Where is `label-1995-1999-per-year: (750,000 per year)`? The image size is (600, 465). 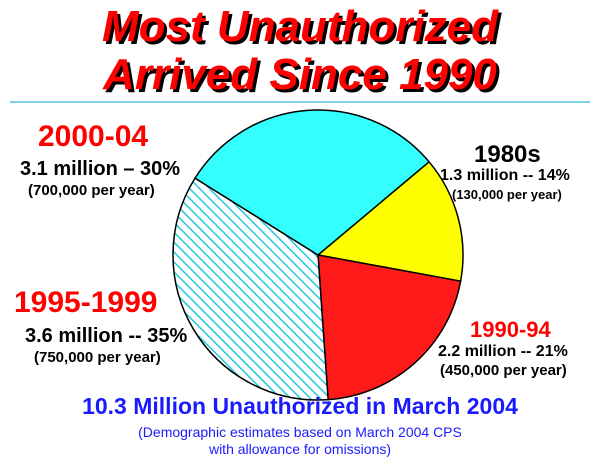
label-1995-1999-per-year: (750,000 per year) is located at coordinates (97, 357).